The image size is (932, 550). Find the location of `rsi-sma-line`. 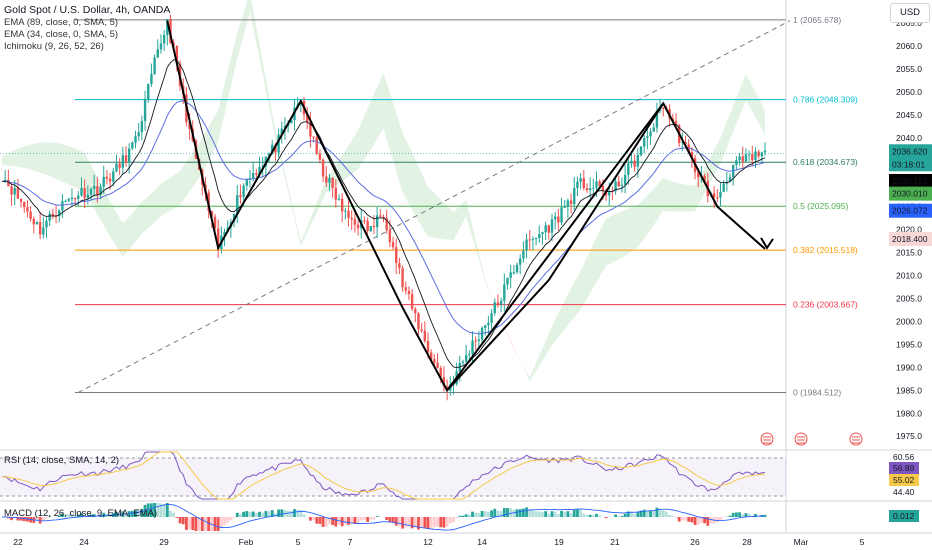

rsi-sma-line is located at coordinates (383, 475).